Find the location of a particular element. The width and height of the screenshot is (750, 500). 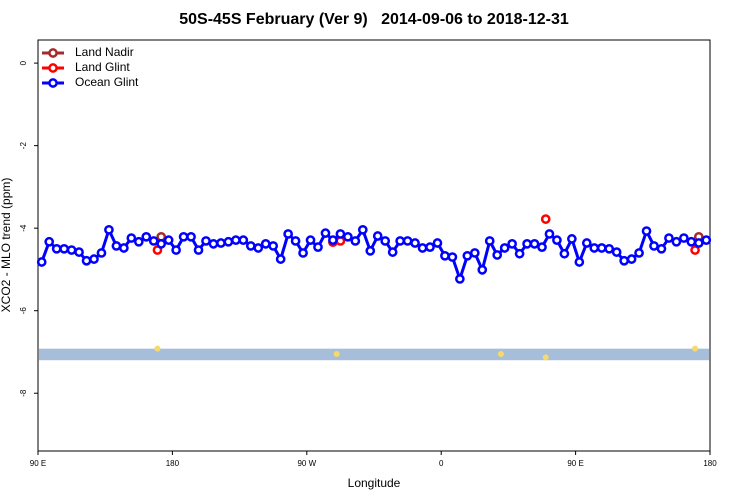

y-tick-label: -6 is located at coordinates (23, 311).